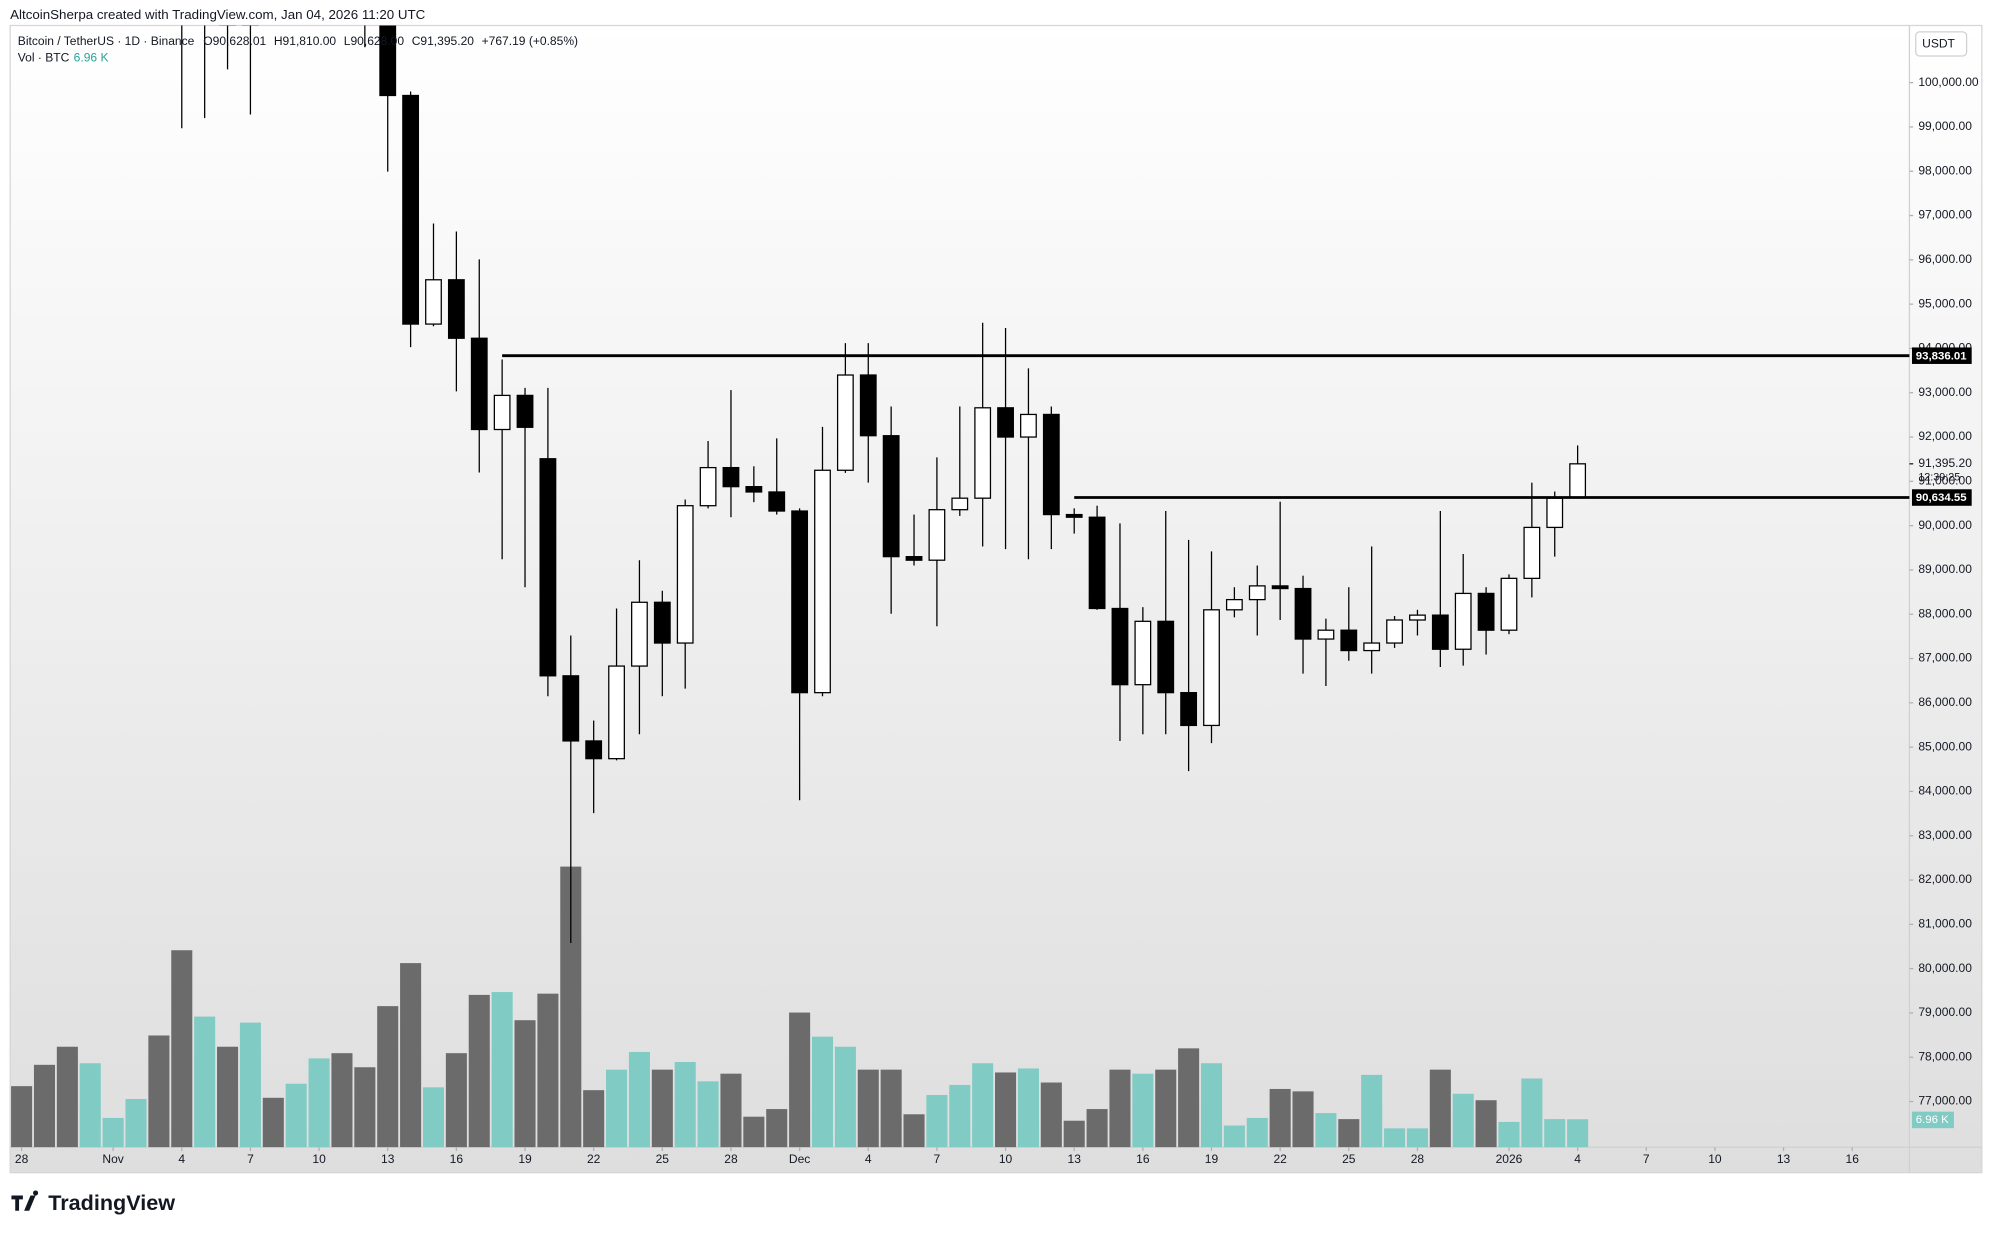  What do you see at coordinates (1945, 746) in the screenshot?
I see `y-tick-label: 85,000.00` at bounding box center [1945, 746].